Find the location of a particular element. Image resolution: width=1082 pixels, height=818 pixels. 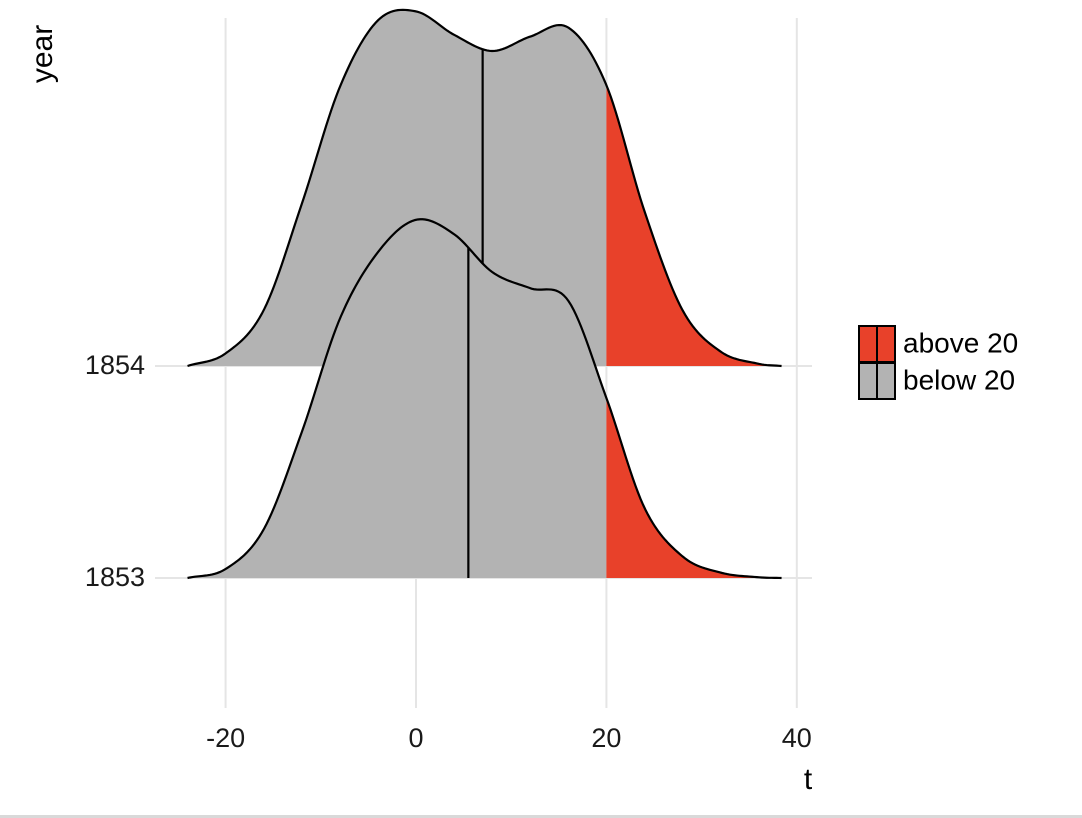

legend-item: above 20 is located at coordinates (938, 344).